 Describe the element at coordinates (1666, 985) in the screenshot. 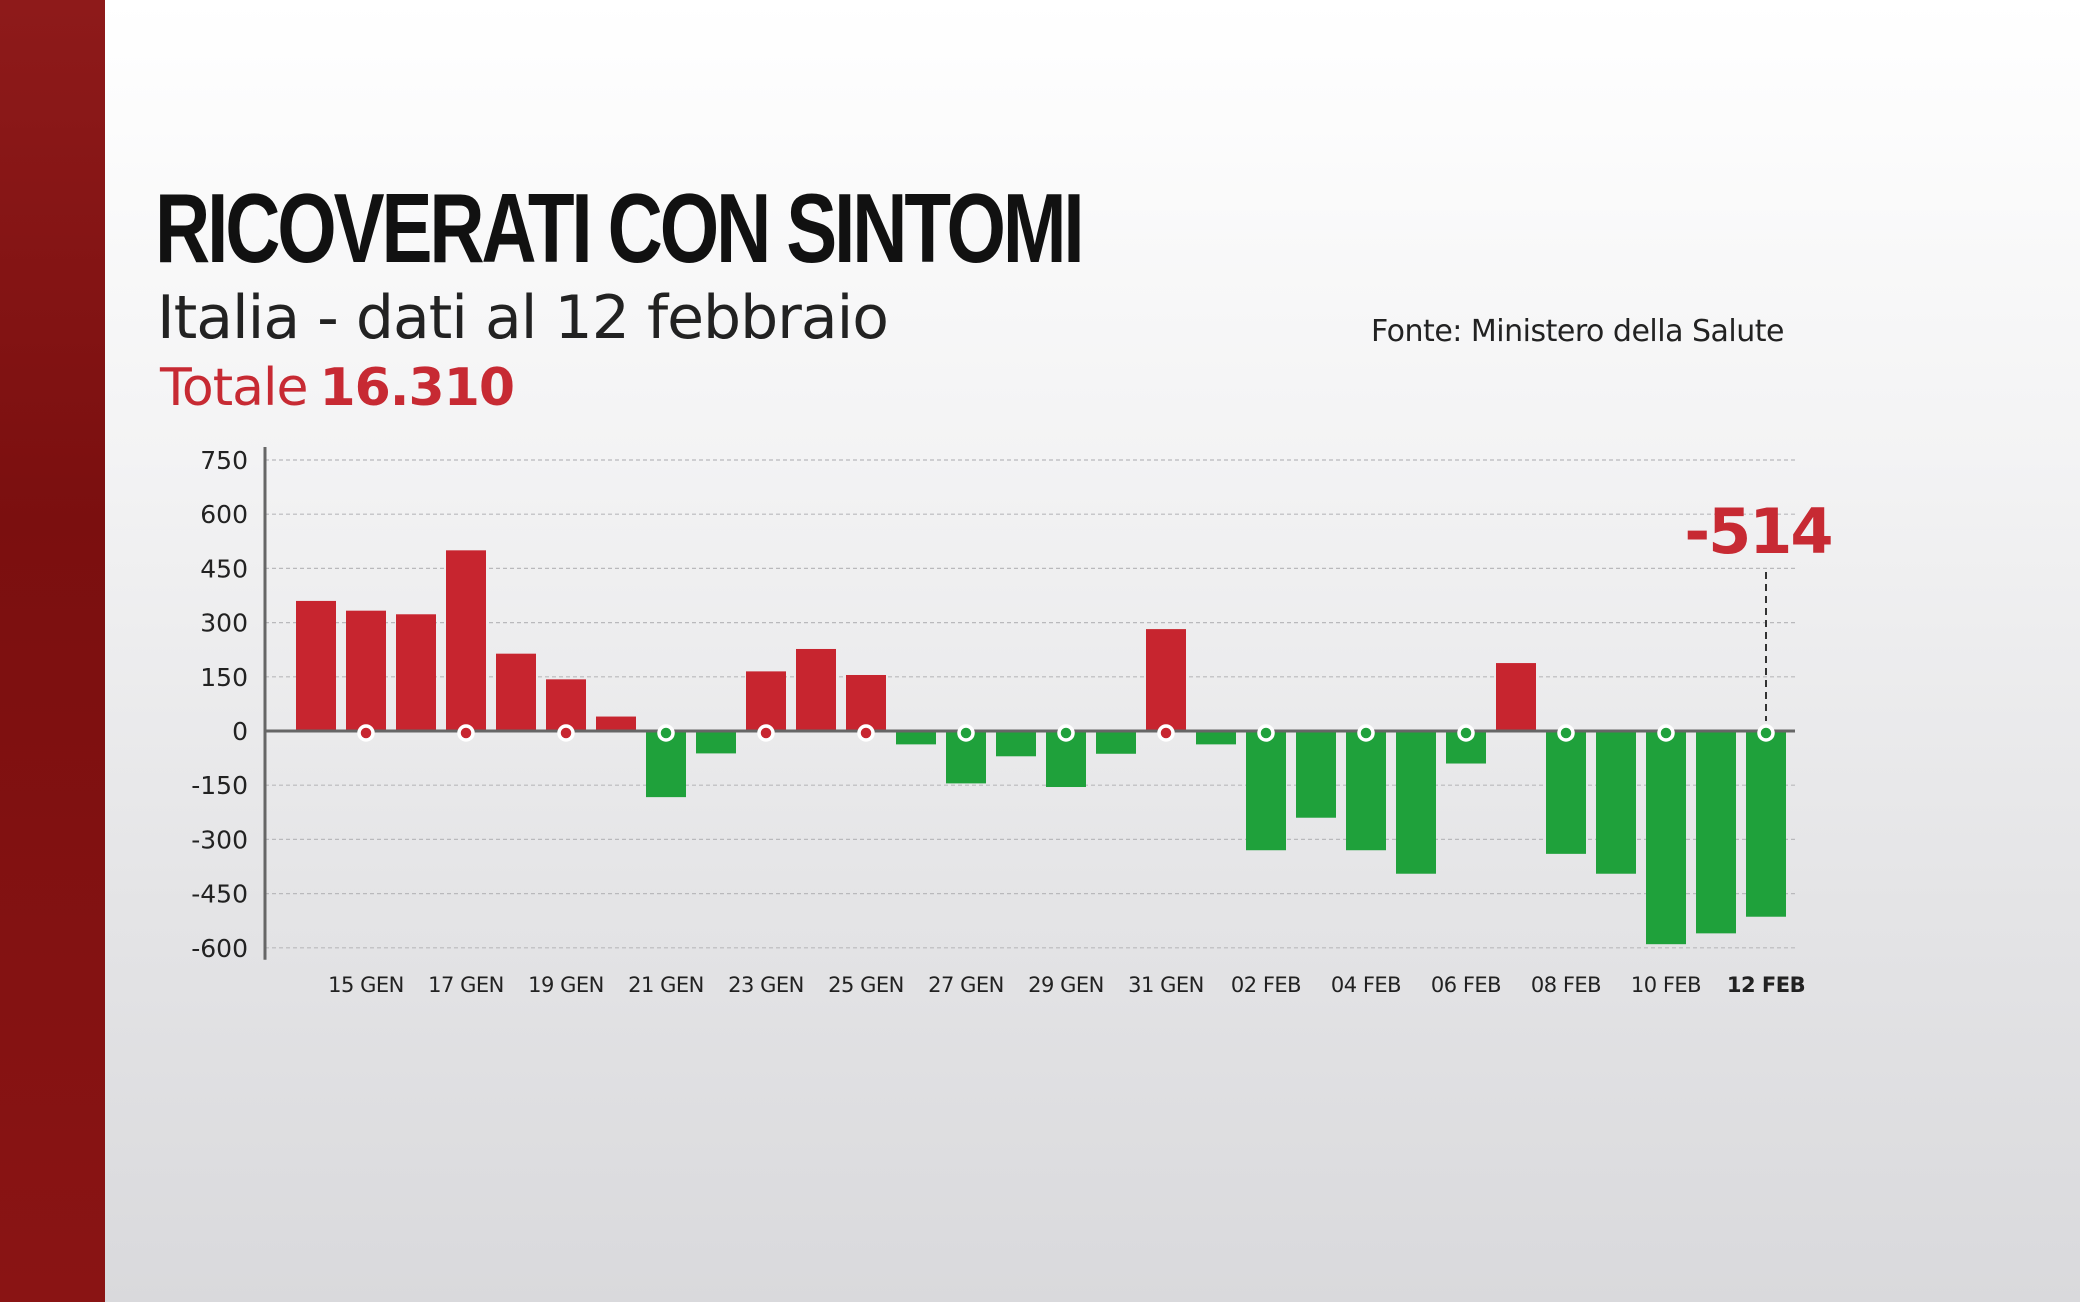

I see `x-tick-label: 10 FEB` at that location.